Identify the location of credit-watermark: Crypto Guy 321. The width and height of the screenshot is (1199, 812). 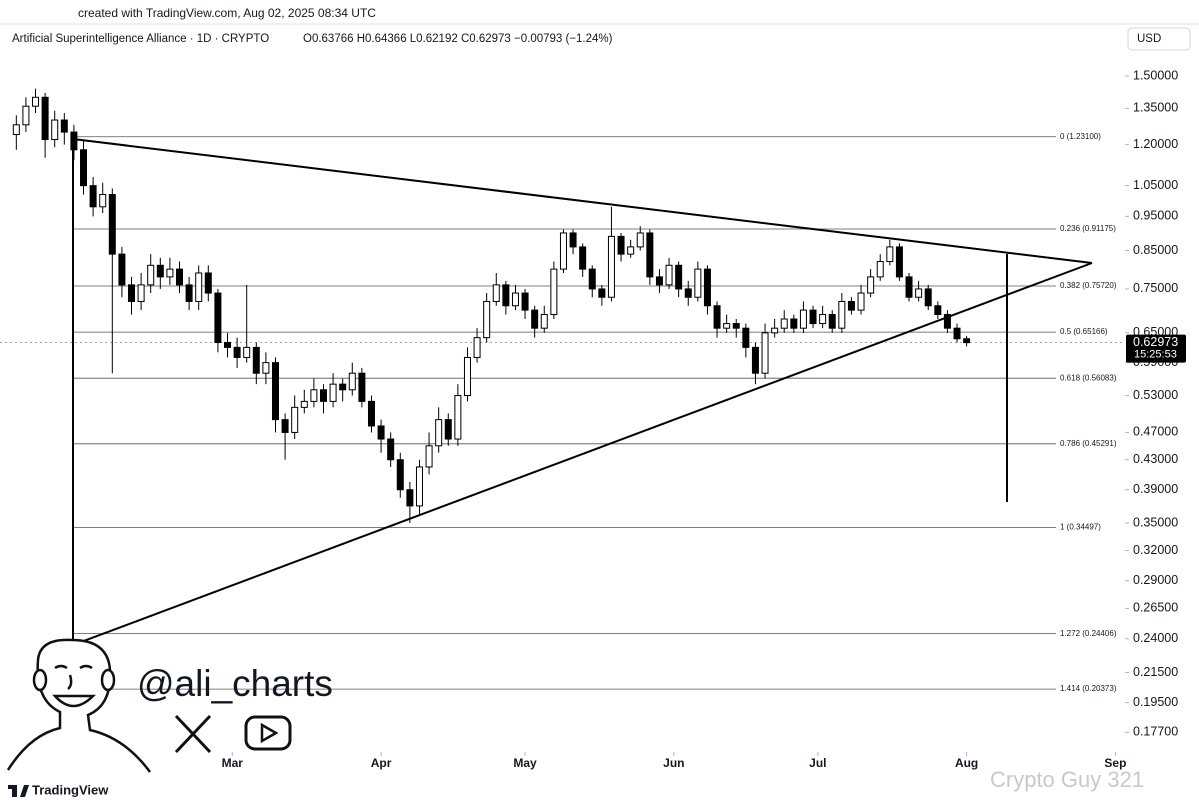
(1067, 779).